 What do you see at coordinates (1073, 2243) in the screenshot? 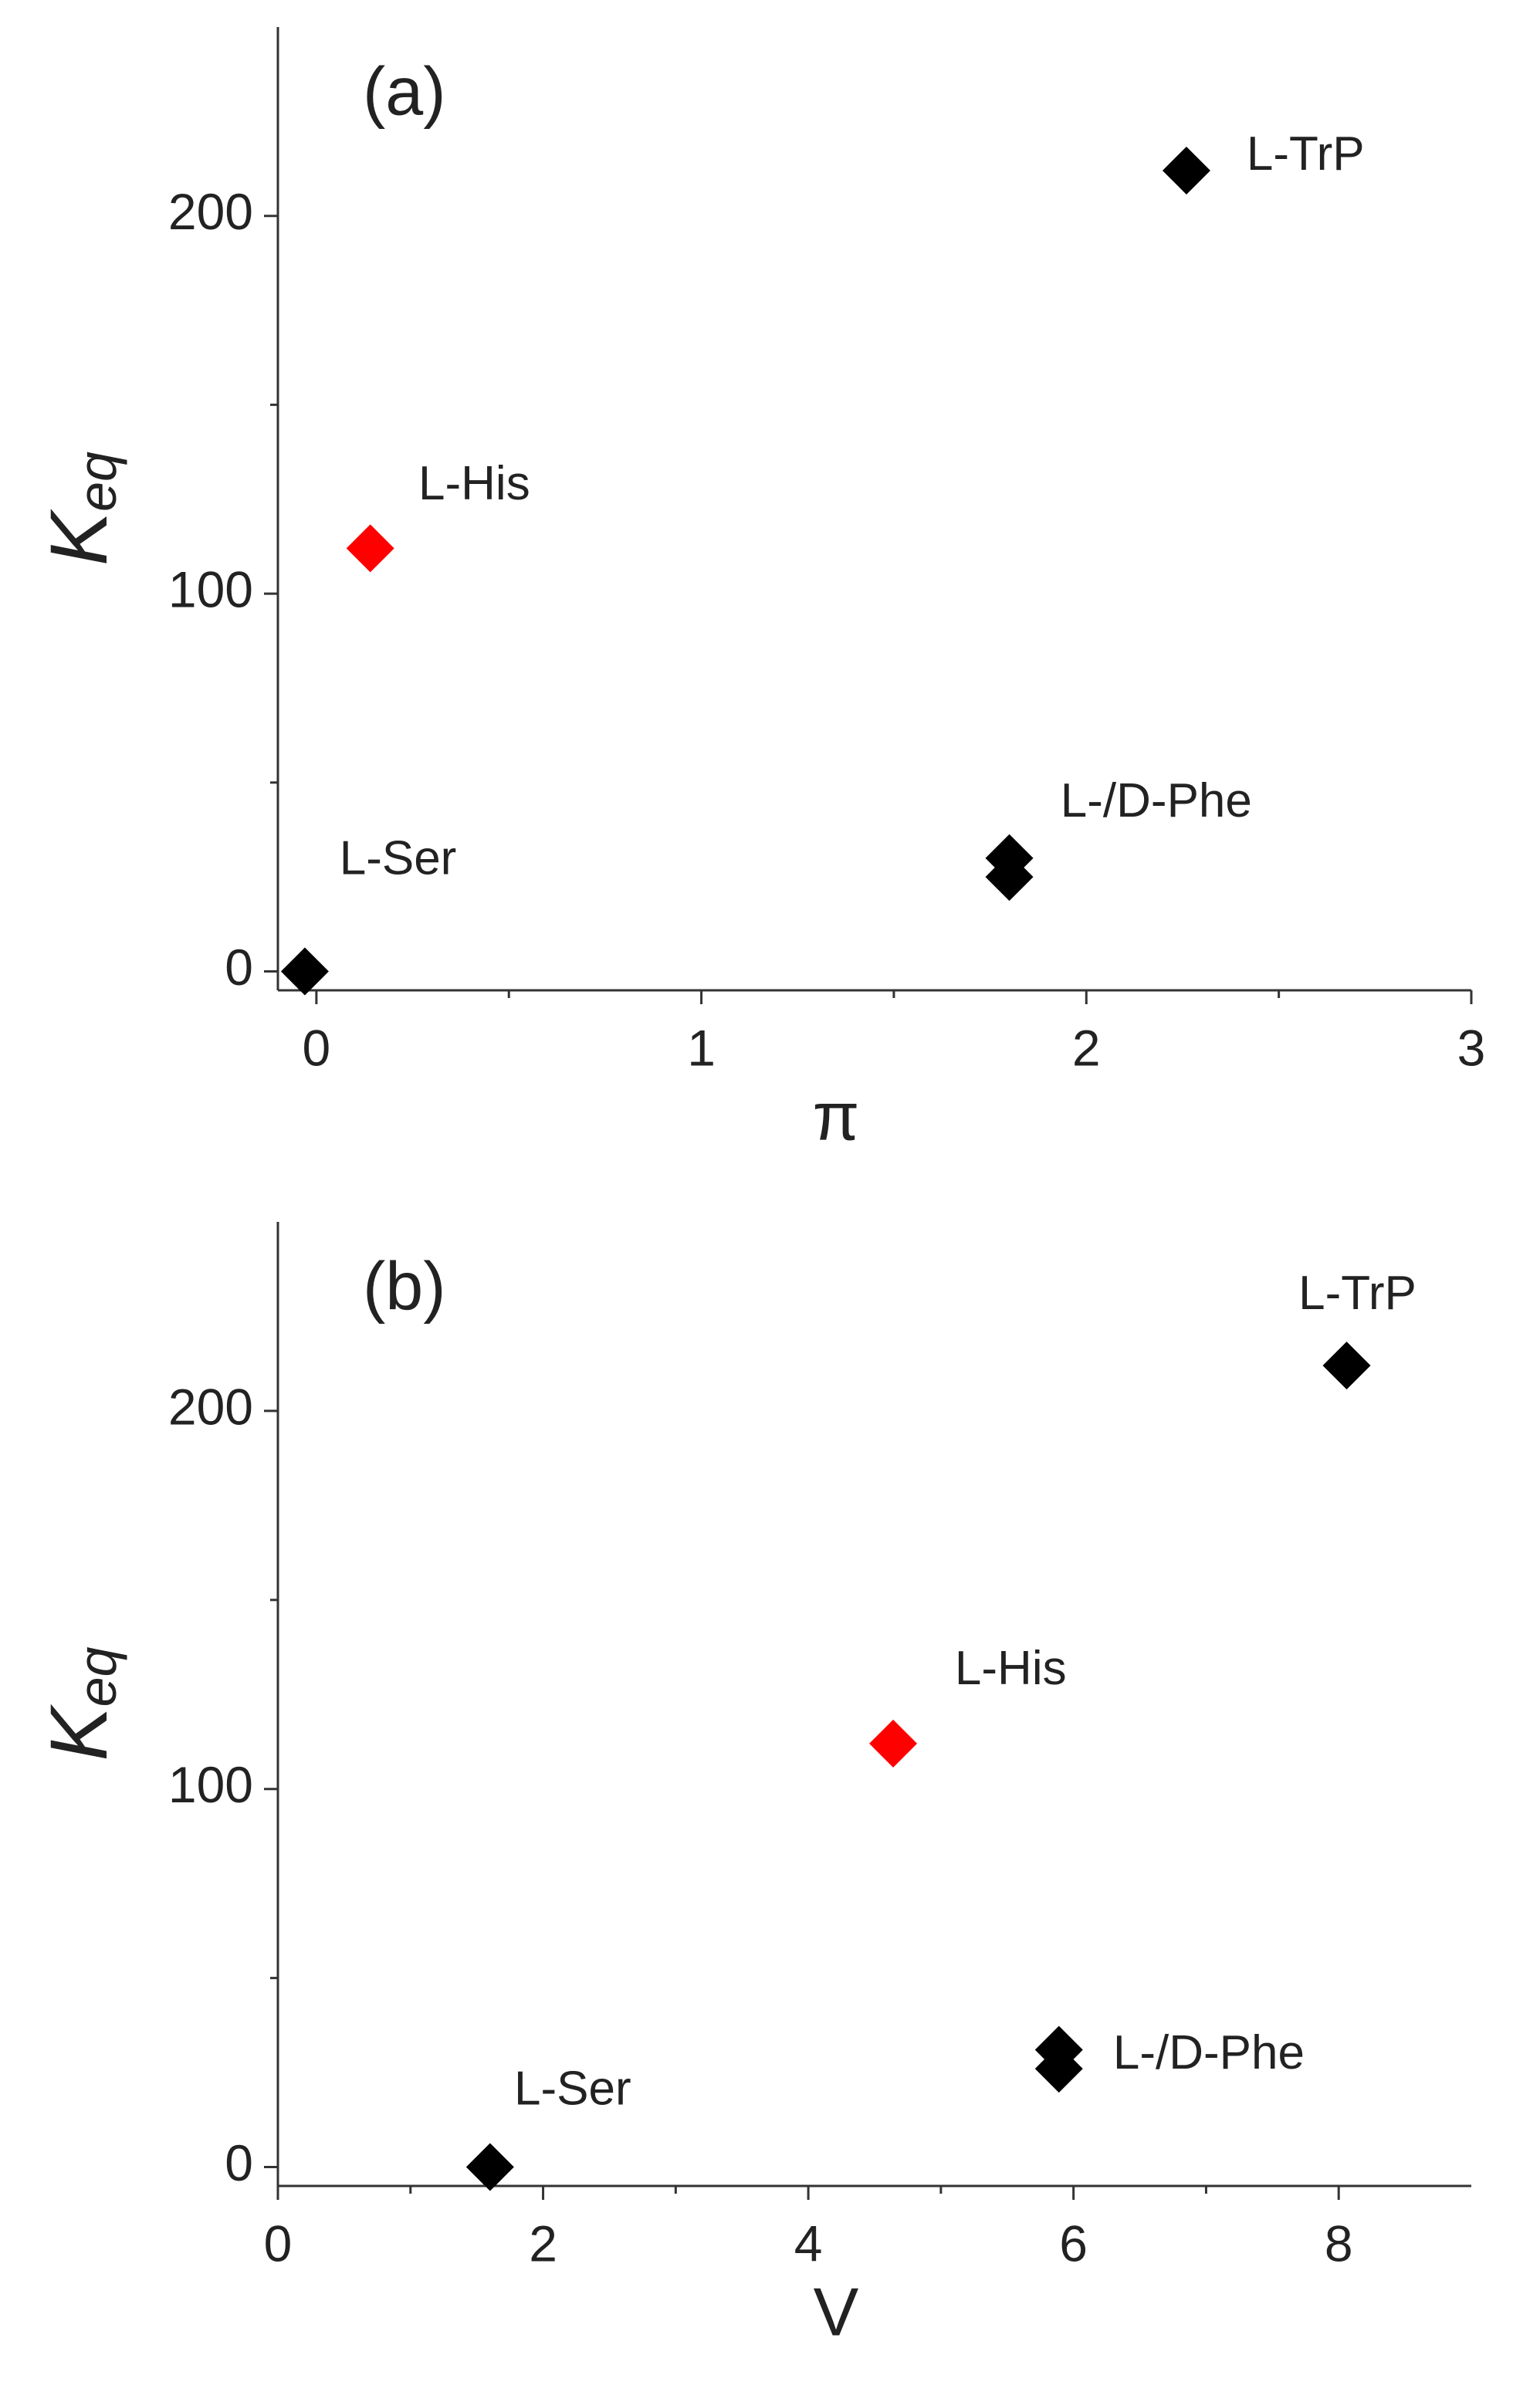
I see `x-tick-label: 6` at bounding box center [1073, 2243].